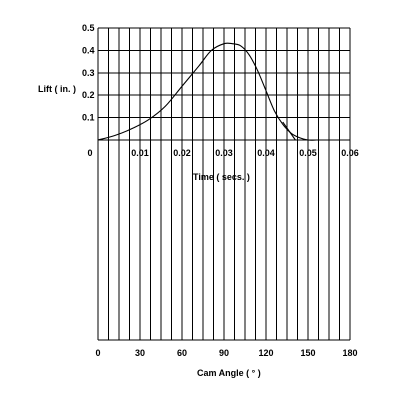  Describe the element at coordinates (57, 89) in the screenshot. I see `y-axis-label: Lift ( in. )` at that location.